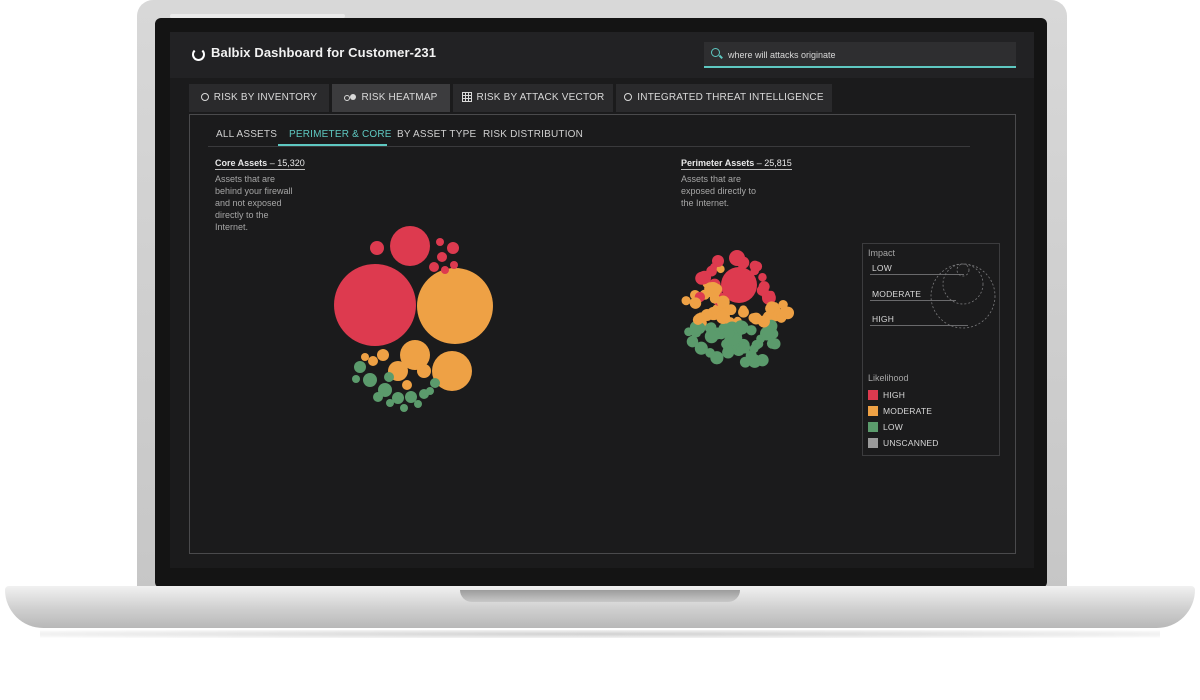  What do you see at coordinates (894, 395) in the screenshot?
I see `likelihood-high-label: HIGH` at bounding box center [894, 395].